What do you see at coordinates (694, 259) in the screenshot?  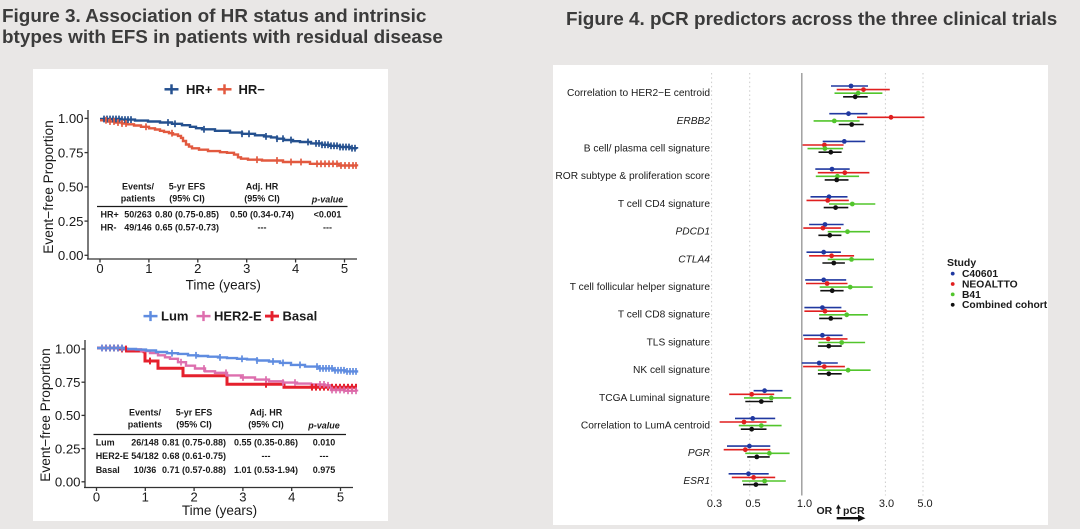 I see `svg-text: CTLA4` at bounding box center [694, 259].